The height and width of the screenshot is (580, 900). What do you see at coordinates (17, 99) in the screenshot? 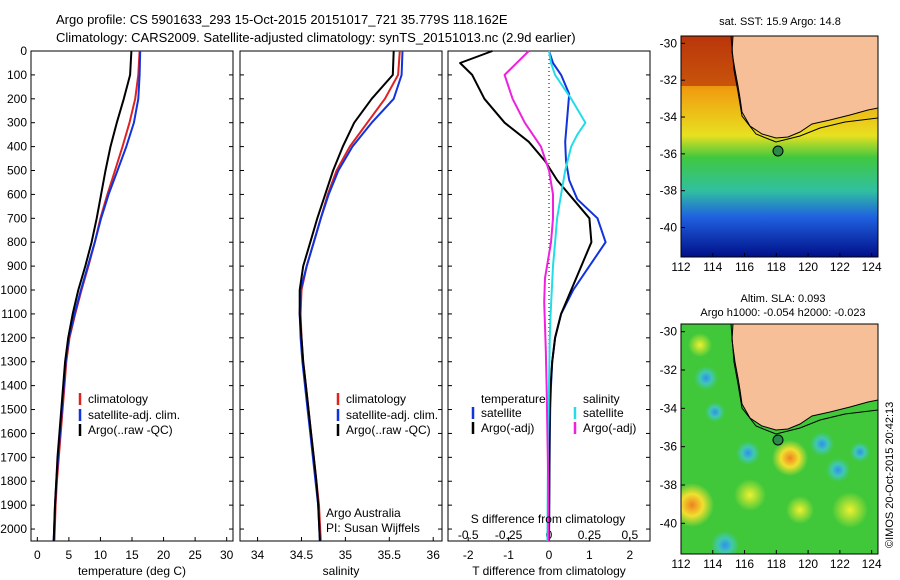
I see `y-tick-label: 200` at bounding box center [17, 99].